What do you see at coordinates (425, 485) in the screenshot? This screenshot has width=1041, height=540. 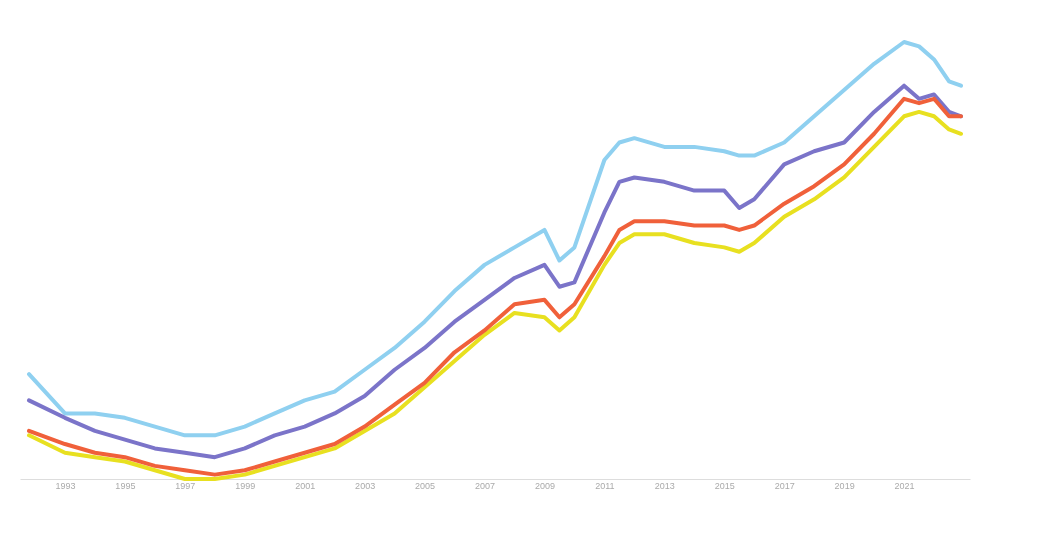 I see `x-tick-label: 2005` at bounding box center [425, 485].